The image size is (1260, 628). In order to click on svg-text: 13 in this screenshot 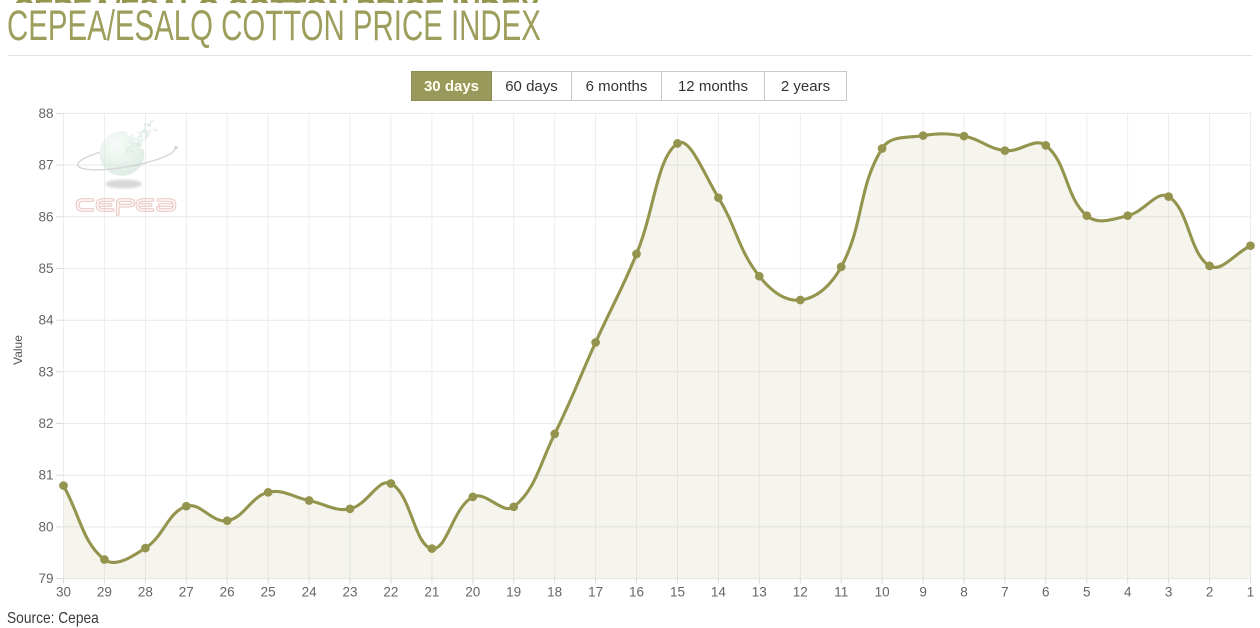, I will do `click(759, 592)`.